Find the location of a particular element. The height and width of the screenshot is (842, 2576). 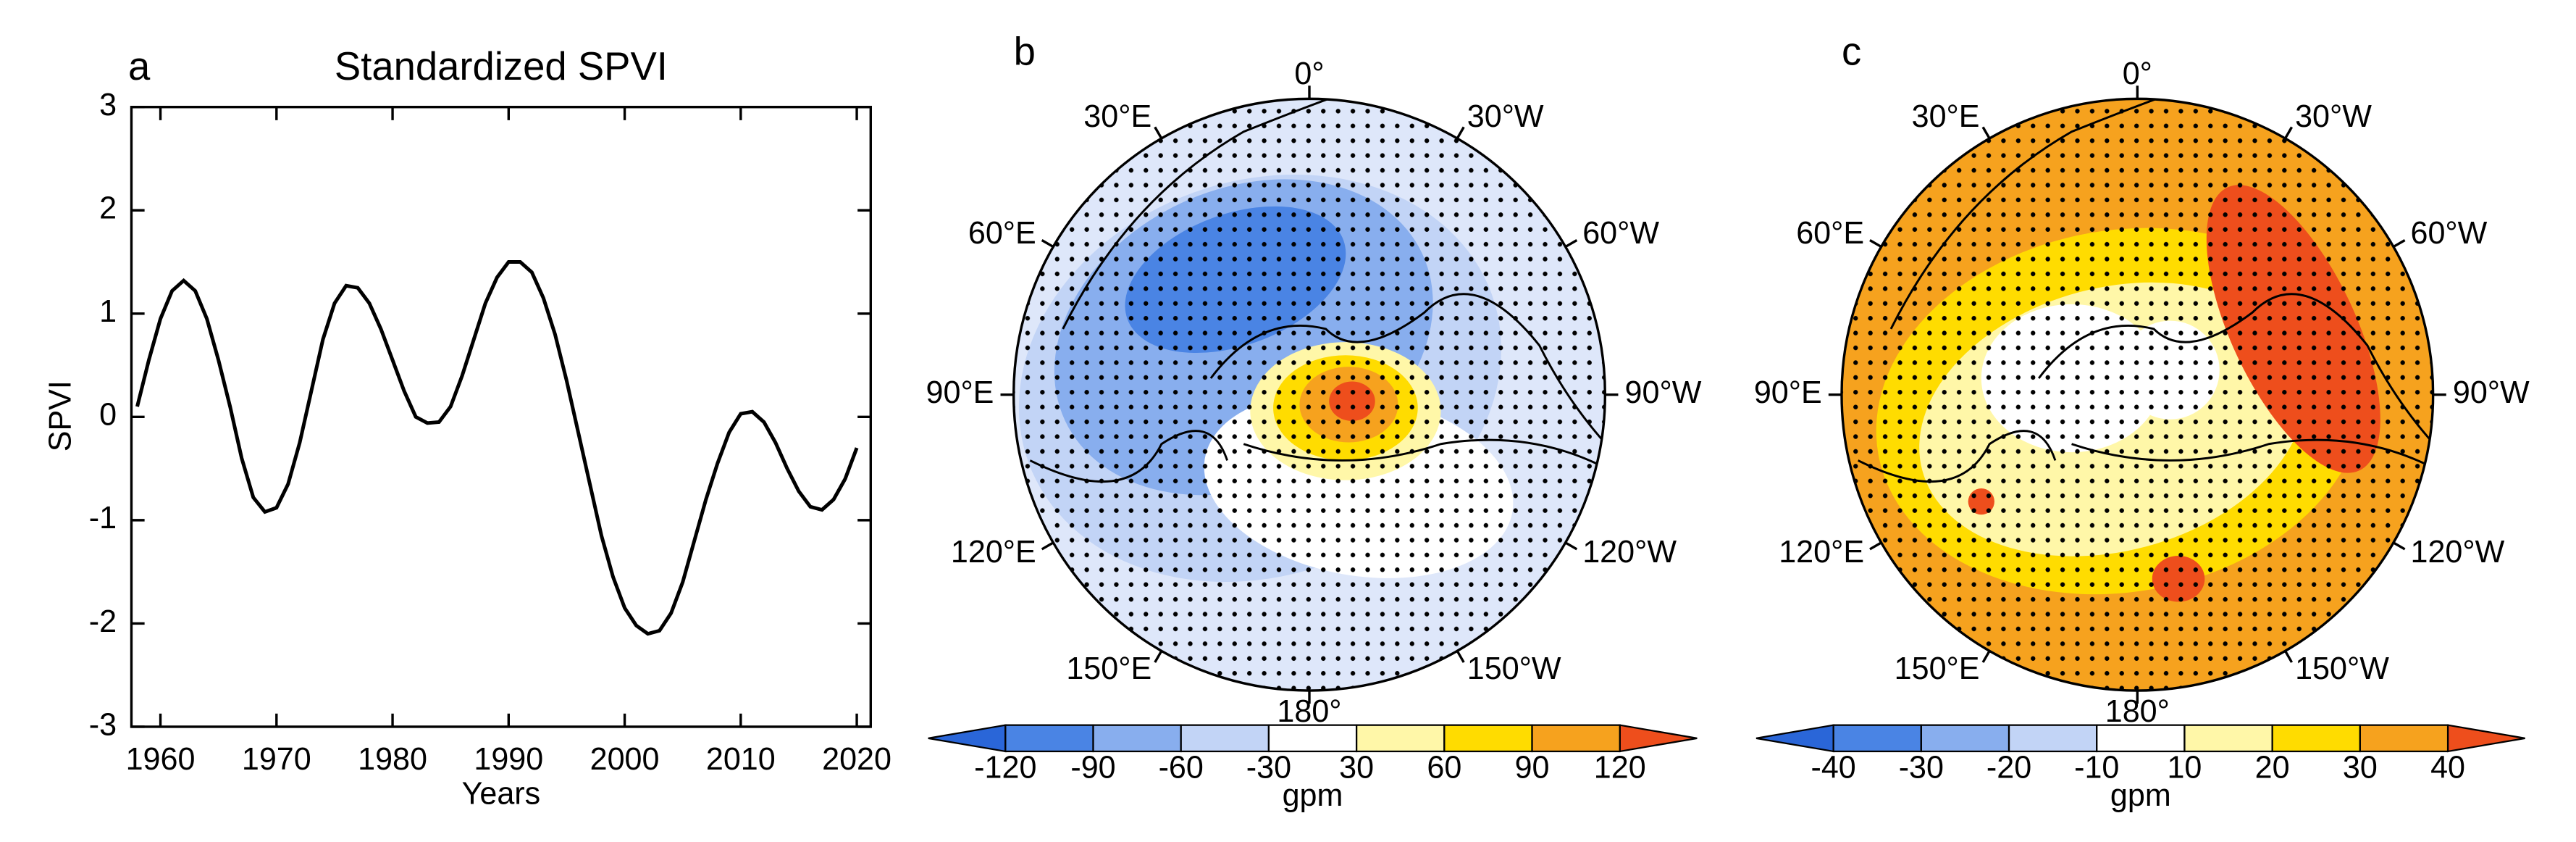

x-tick-label: 2000 is located at coordinates (625, 759).